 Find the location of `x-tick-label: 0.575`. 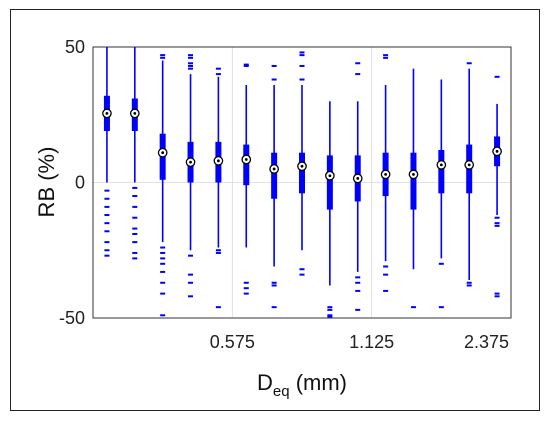

x-tick-label: 0.575 is located at coordinates (232, 342).